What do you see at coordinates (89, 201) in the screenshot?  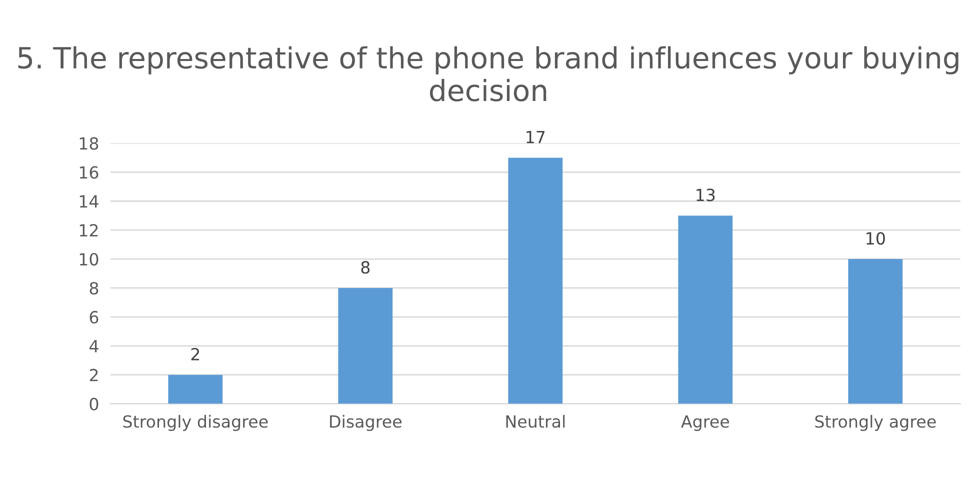 I see `y-tick-label: 14` at bounding box center [89, 201].